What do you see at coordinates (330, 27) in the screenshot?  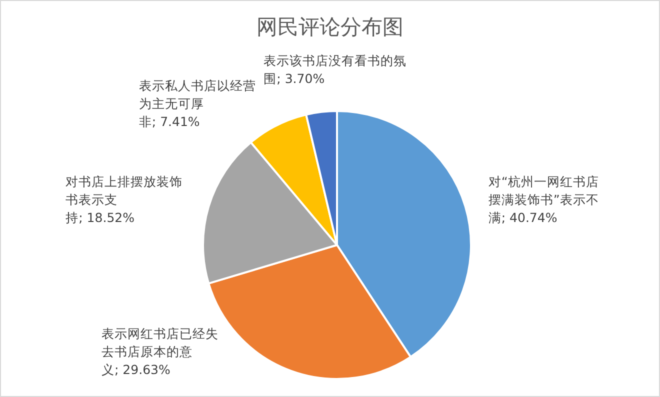 I see `chart-title: 网民评论分布图` at bounding box center [330, 27].